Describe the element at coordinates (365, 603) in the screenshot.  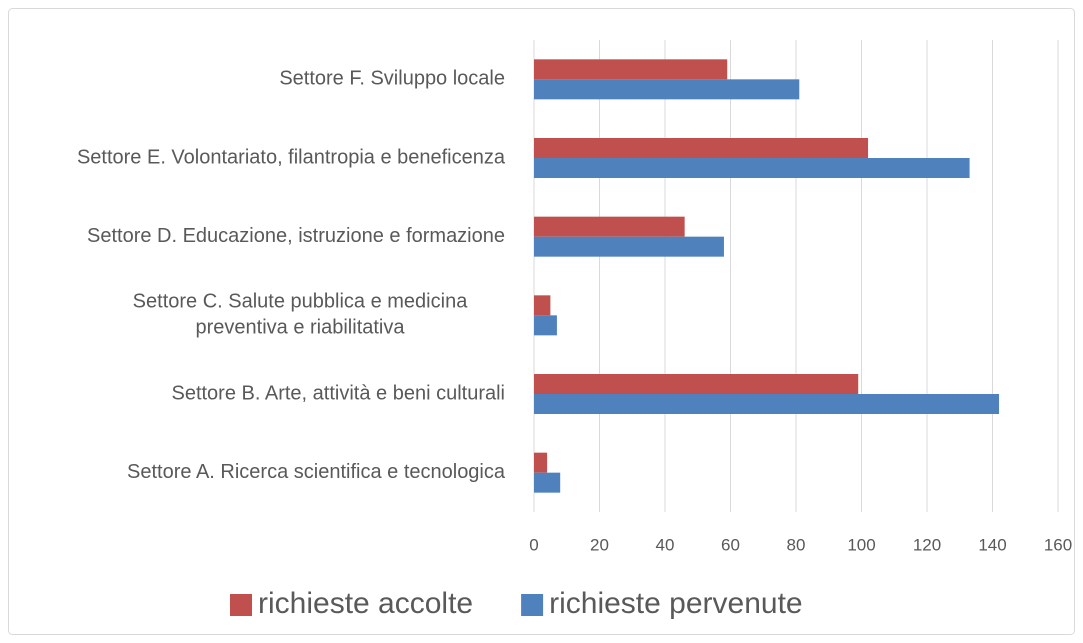
I see `legend-label: richieste accolte` at that location.